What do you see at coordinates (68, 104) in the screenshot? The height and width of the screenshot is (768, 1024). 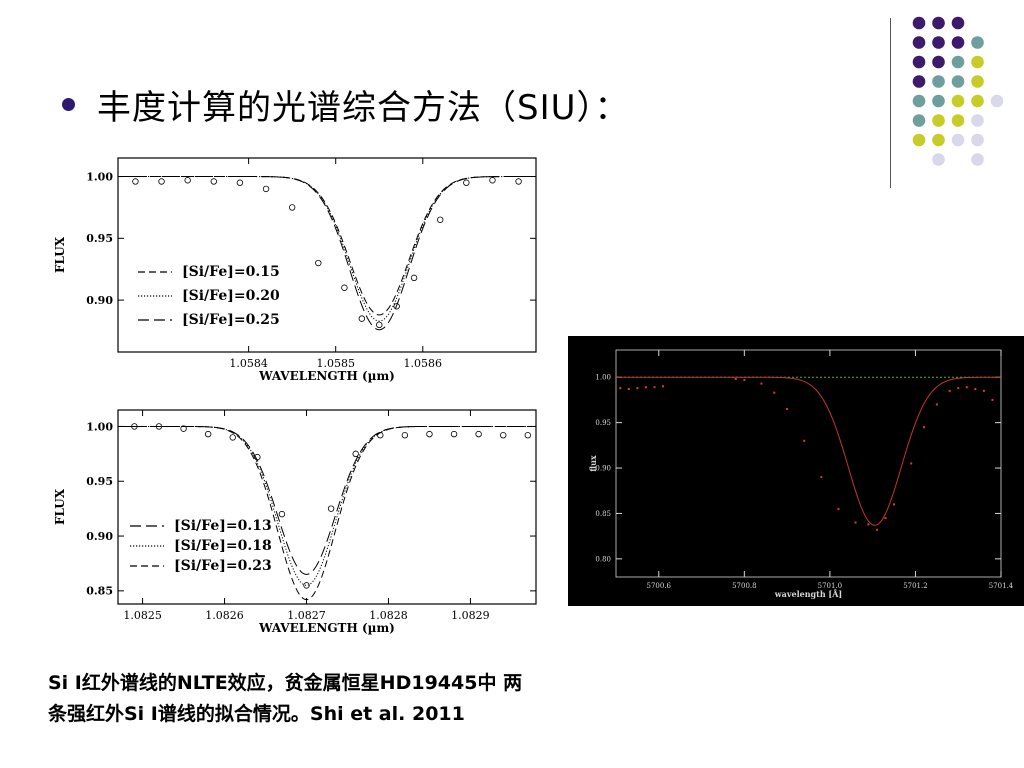 I see `bullet-icon` at bounding box center [68, 104].